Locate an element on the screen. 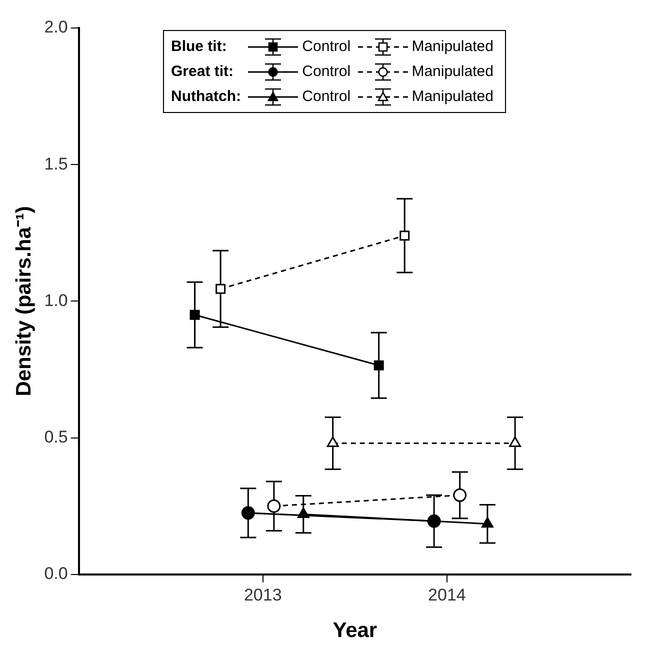  annotation: Nuthatch: is located at coordinates (206, 97).